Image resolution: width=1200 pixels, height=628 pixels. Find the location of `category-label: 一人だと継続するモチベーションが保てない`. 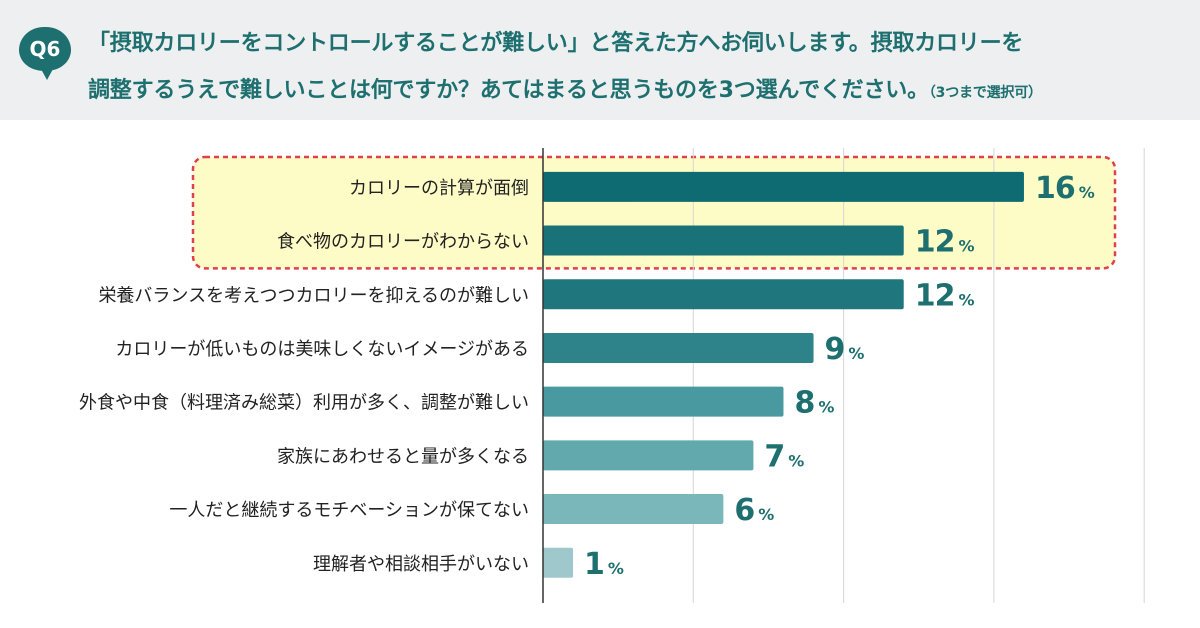

category-label: 一人だと継続するモチベーションが保てない is located at coordinates (349, 510).